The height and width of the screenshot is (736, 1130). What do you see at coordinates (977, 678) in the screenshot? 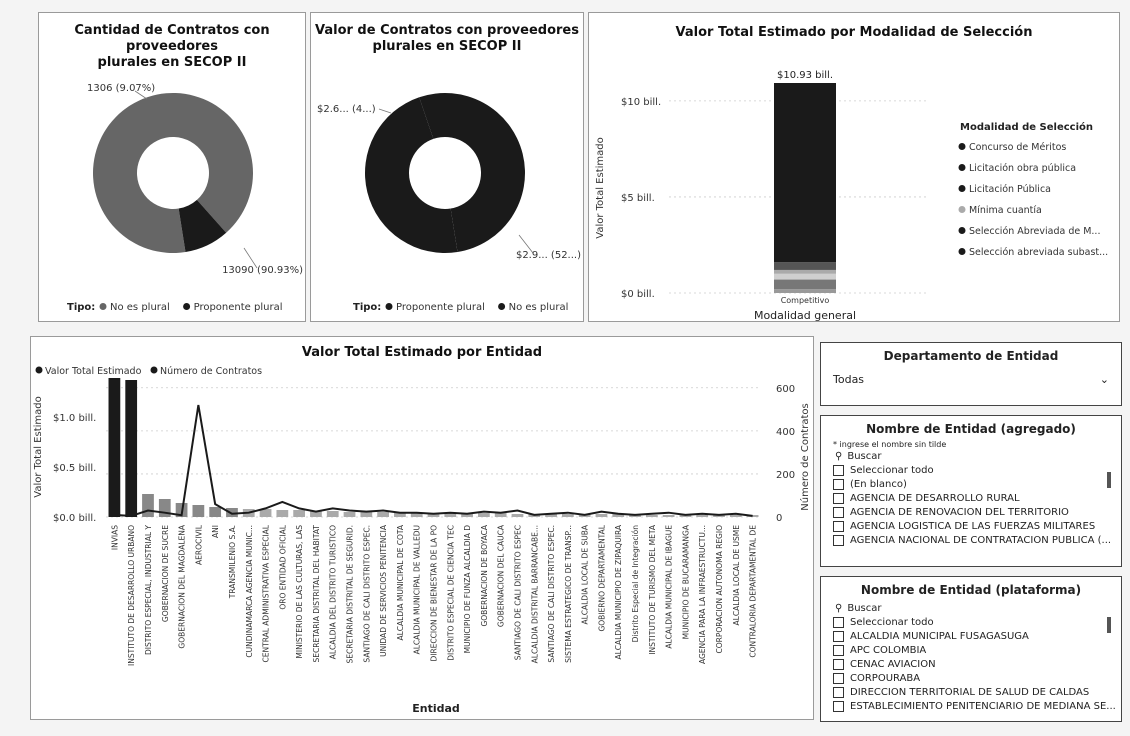
I see `plataforma-list-item: CORPOURABA` at bounding box center [977, 678].